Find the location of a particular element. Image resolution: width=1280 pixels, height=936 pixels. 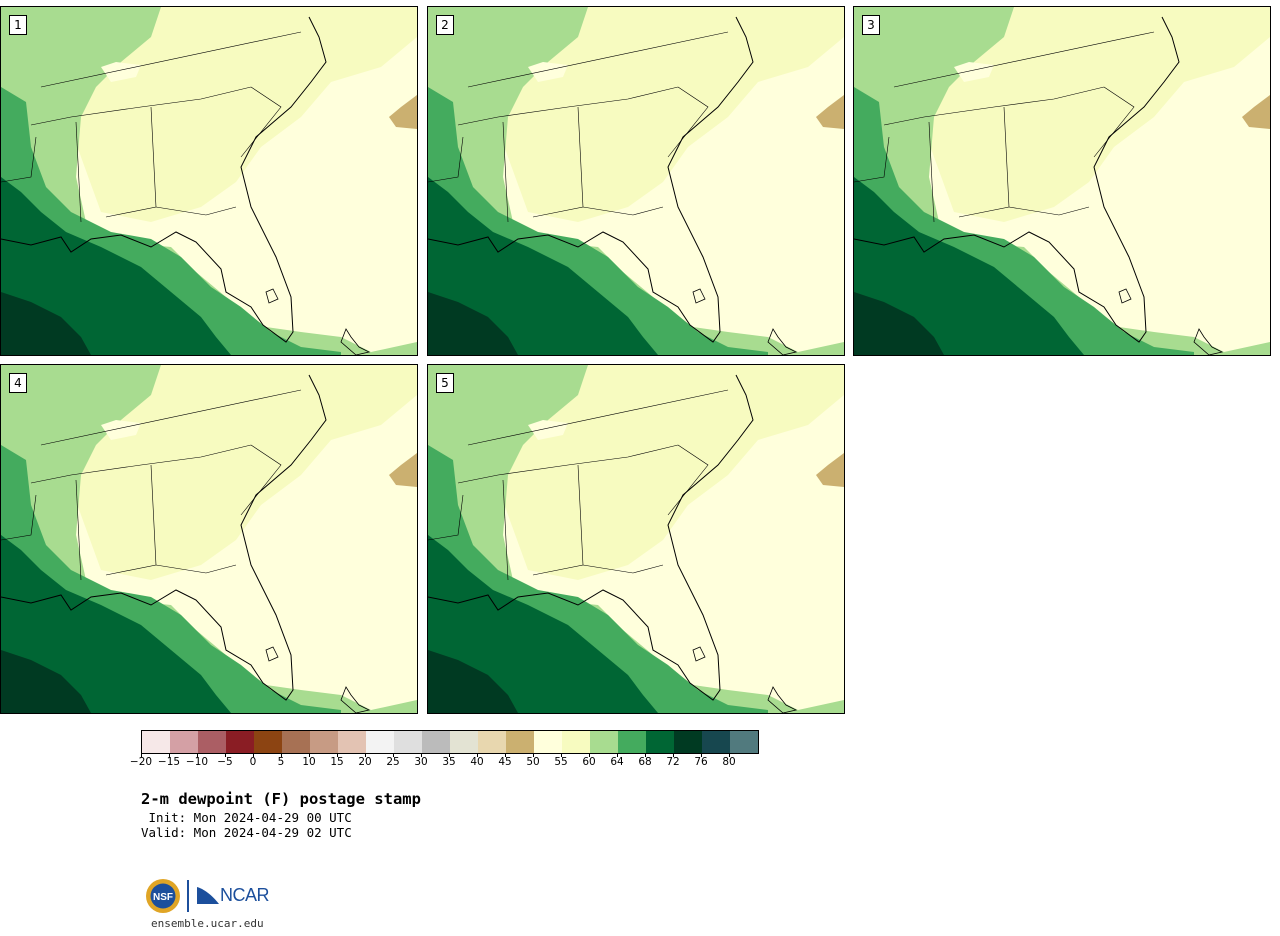

colorbar-tick-label: 68 is located at coordinates (645, 762).